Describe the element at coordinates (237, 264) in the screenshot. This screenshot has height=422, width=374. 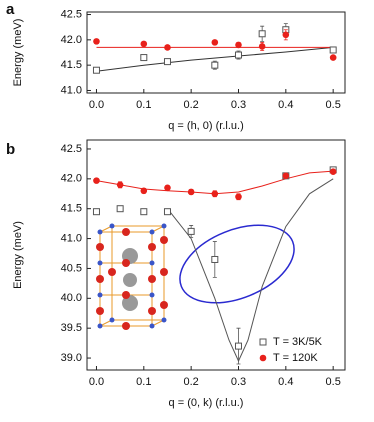
I see `highlight-ellipse` at that location.